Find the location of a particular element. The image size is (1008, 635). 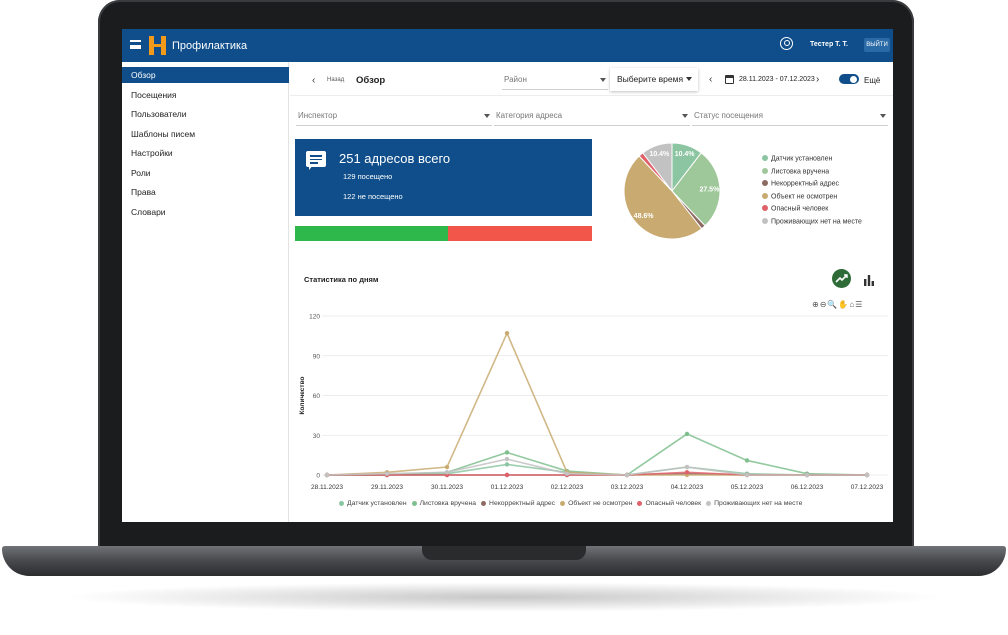

x-tick-label: 05.12.2023 is located at coordinates (747, 487).